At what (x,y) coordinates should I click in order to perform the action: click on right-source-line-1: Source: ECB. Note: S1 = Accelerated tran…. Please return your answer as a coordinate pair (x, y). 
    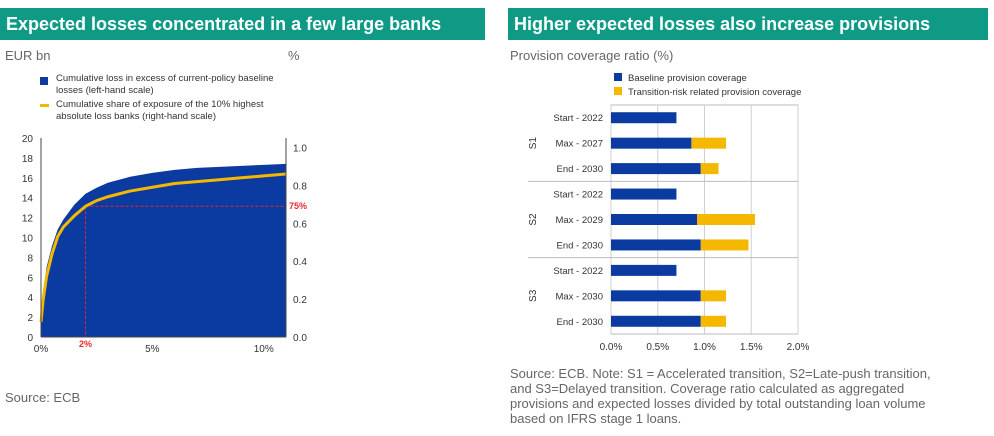
    Looking at the image, I should click on (720, 373).